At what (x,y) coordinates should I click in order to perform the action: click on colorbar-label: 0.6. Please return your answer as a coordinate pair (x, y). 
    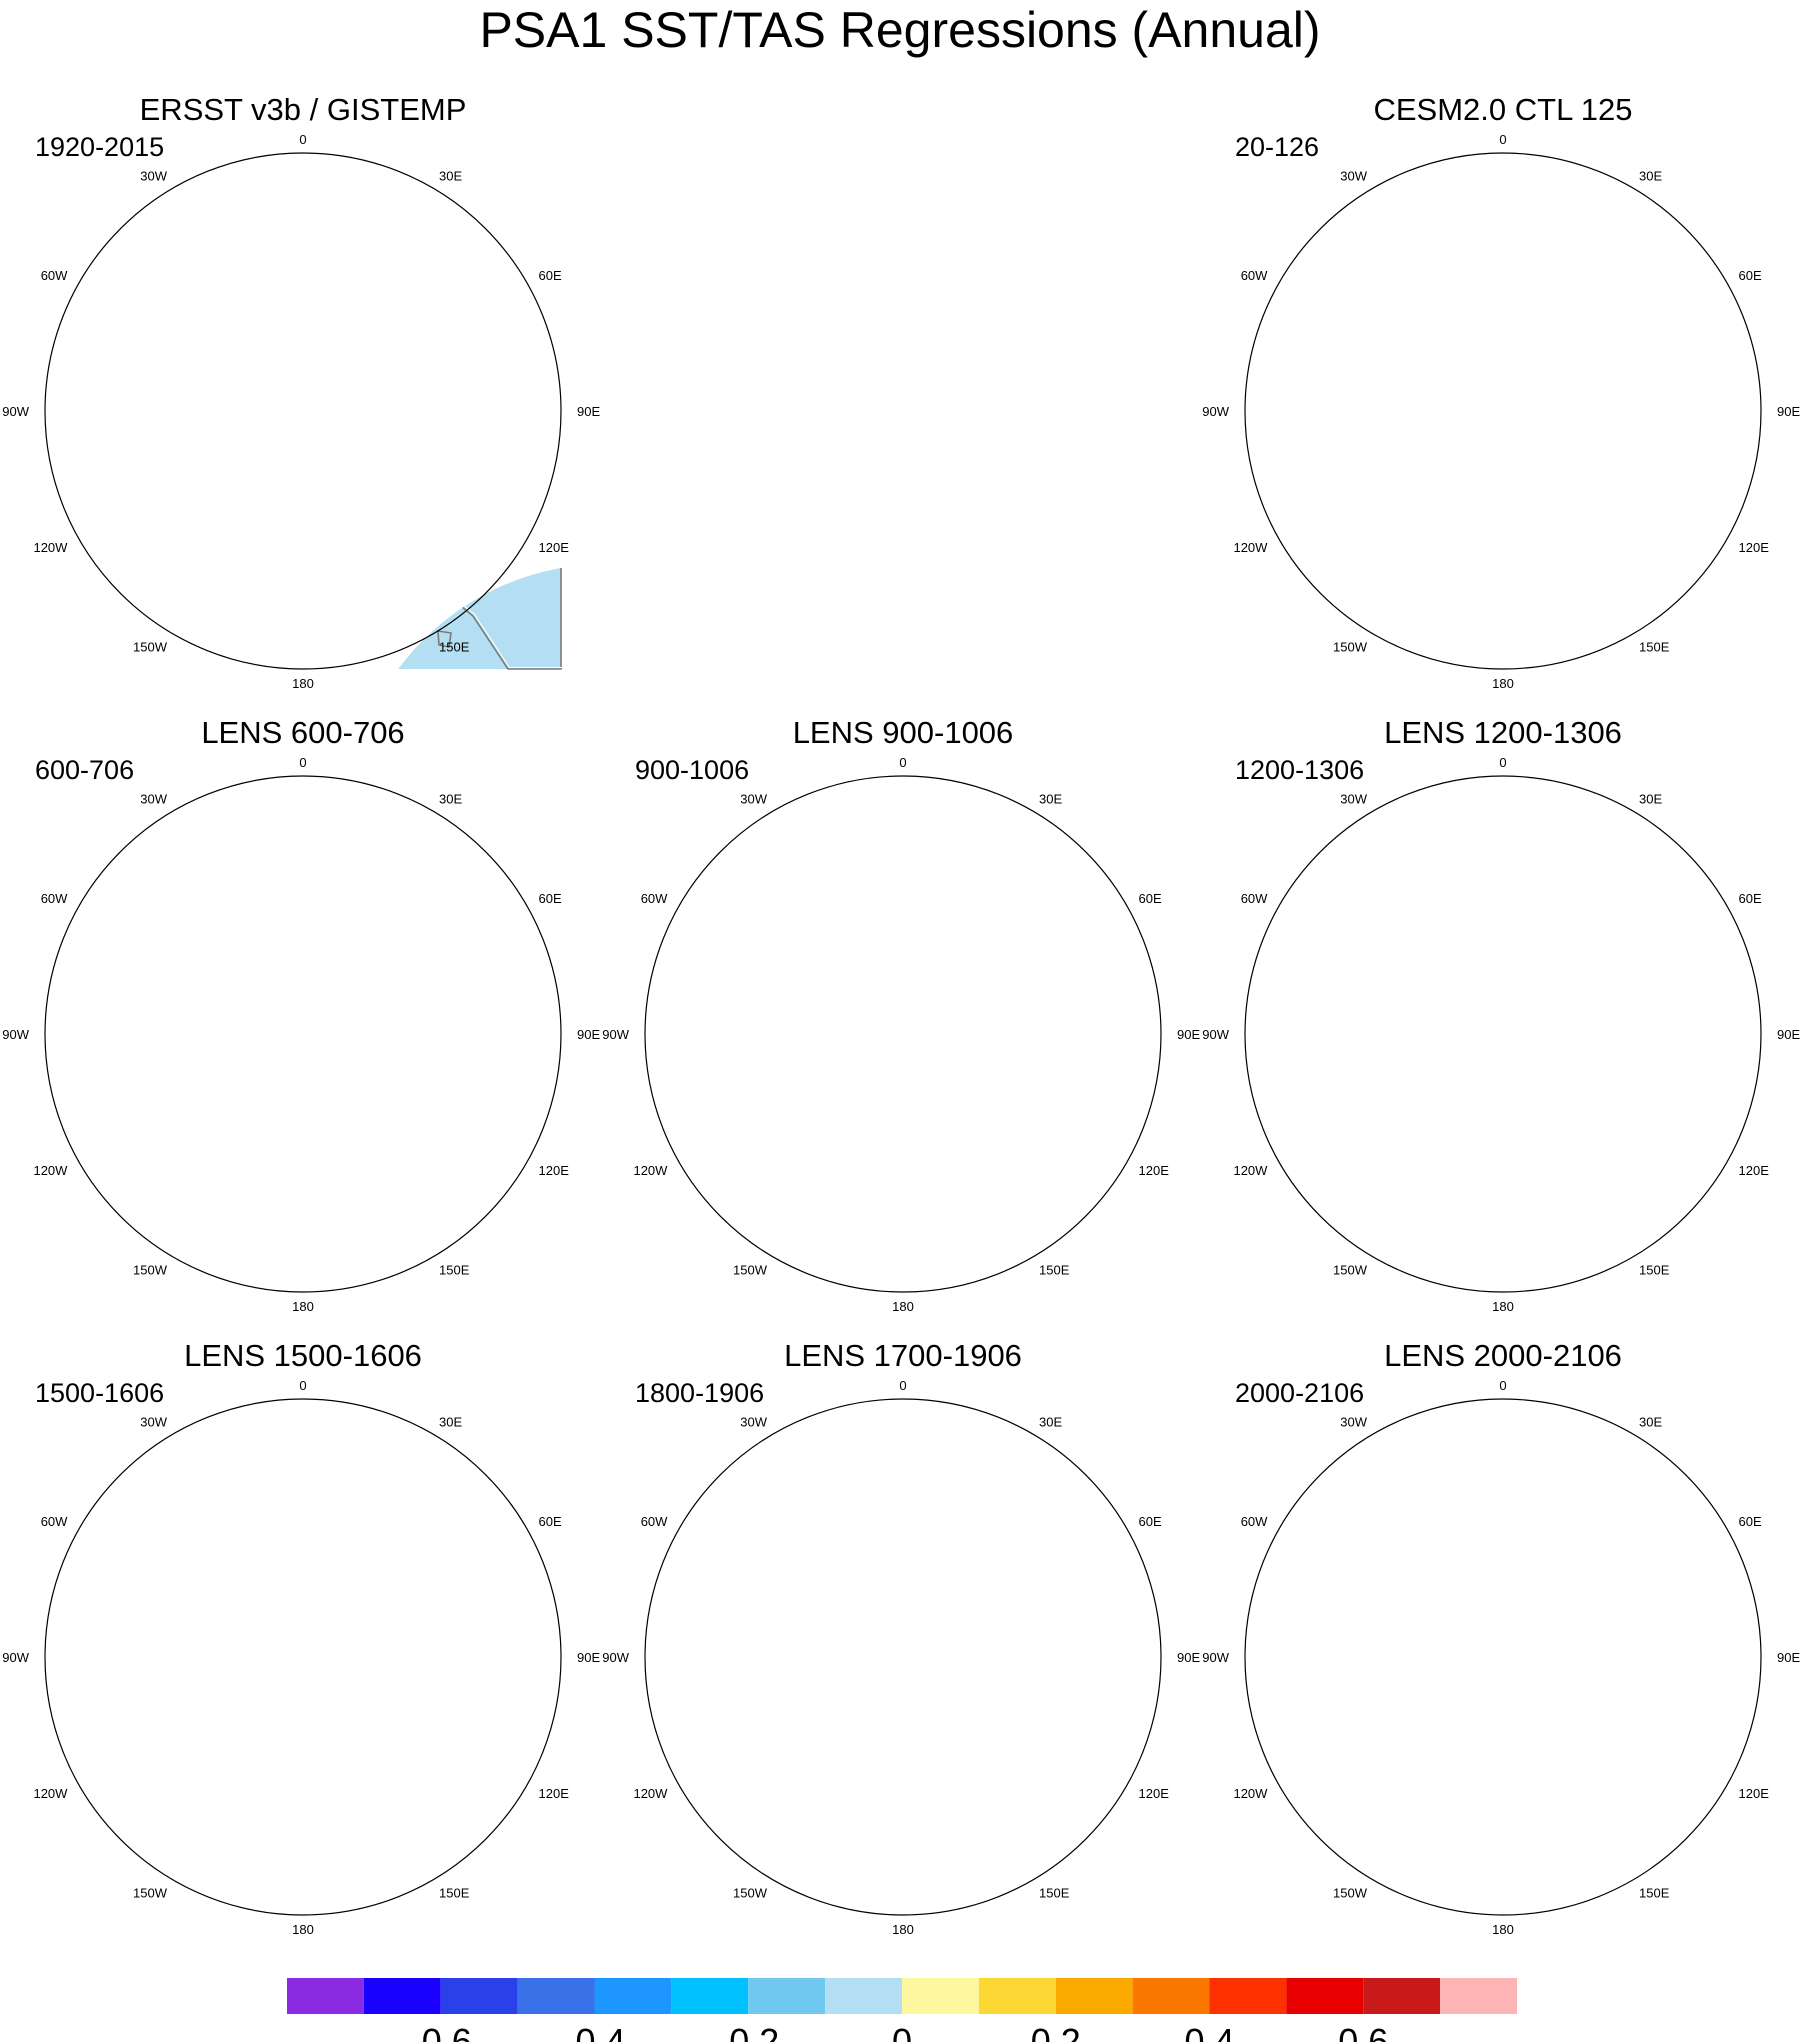
    Looking at the image, I should click on (1363, 2031).